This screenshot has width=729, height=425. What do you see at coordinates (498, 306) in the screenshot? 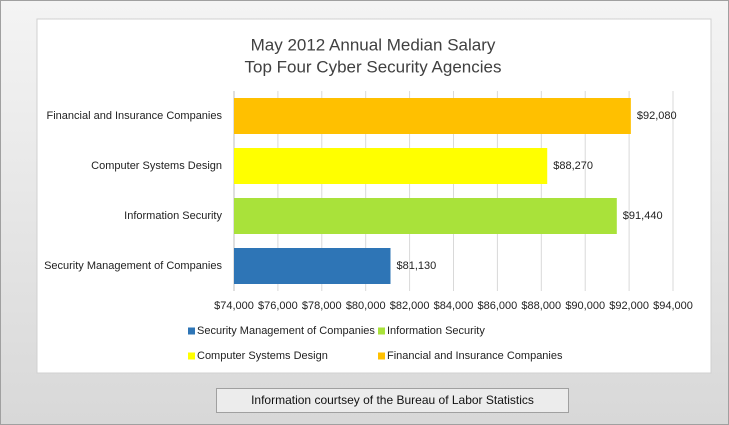
I see `x-tick-label: $86,000` at bounding box center [498, 306].